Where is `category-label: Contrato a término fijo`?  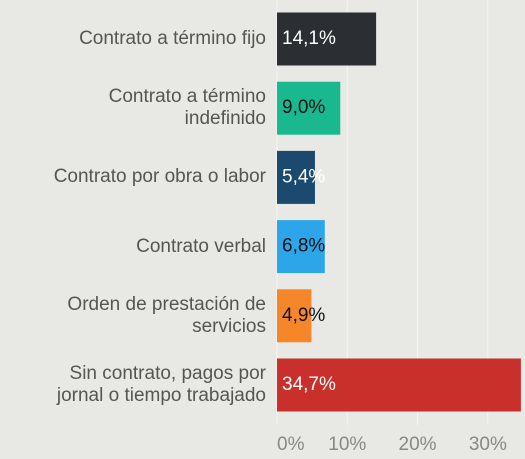 category-label: Contrato a término fijo is located at coordinates (172, 38).